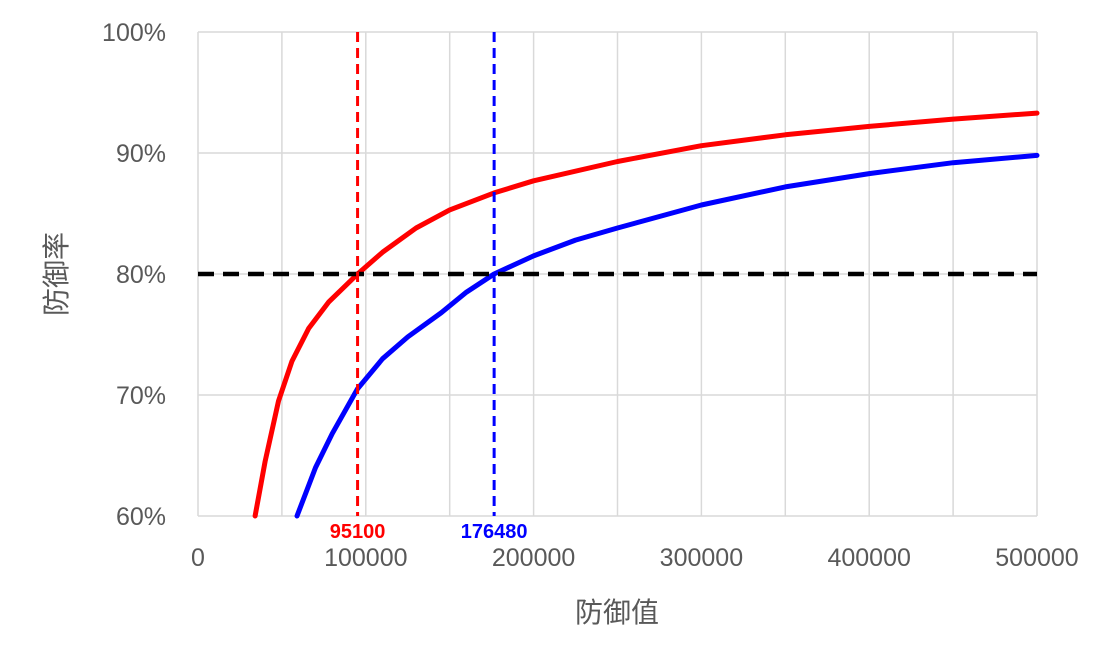  Describe the element at coordinates (494, 532) in the screenshot. I see `reference-value-label: 176480` at that location.